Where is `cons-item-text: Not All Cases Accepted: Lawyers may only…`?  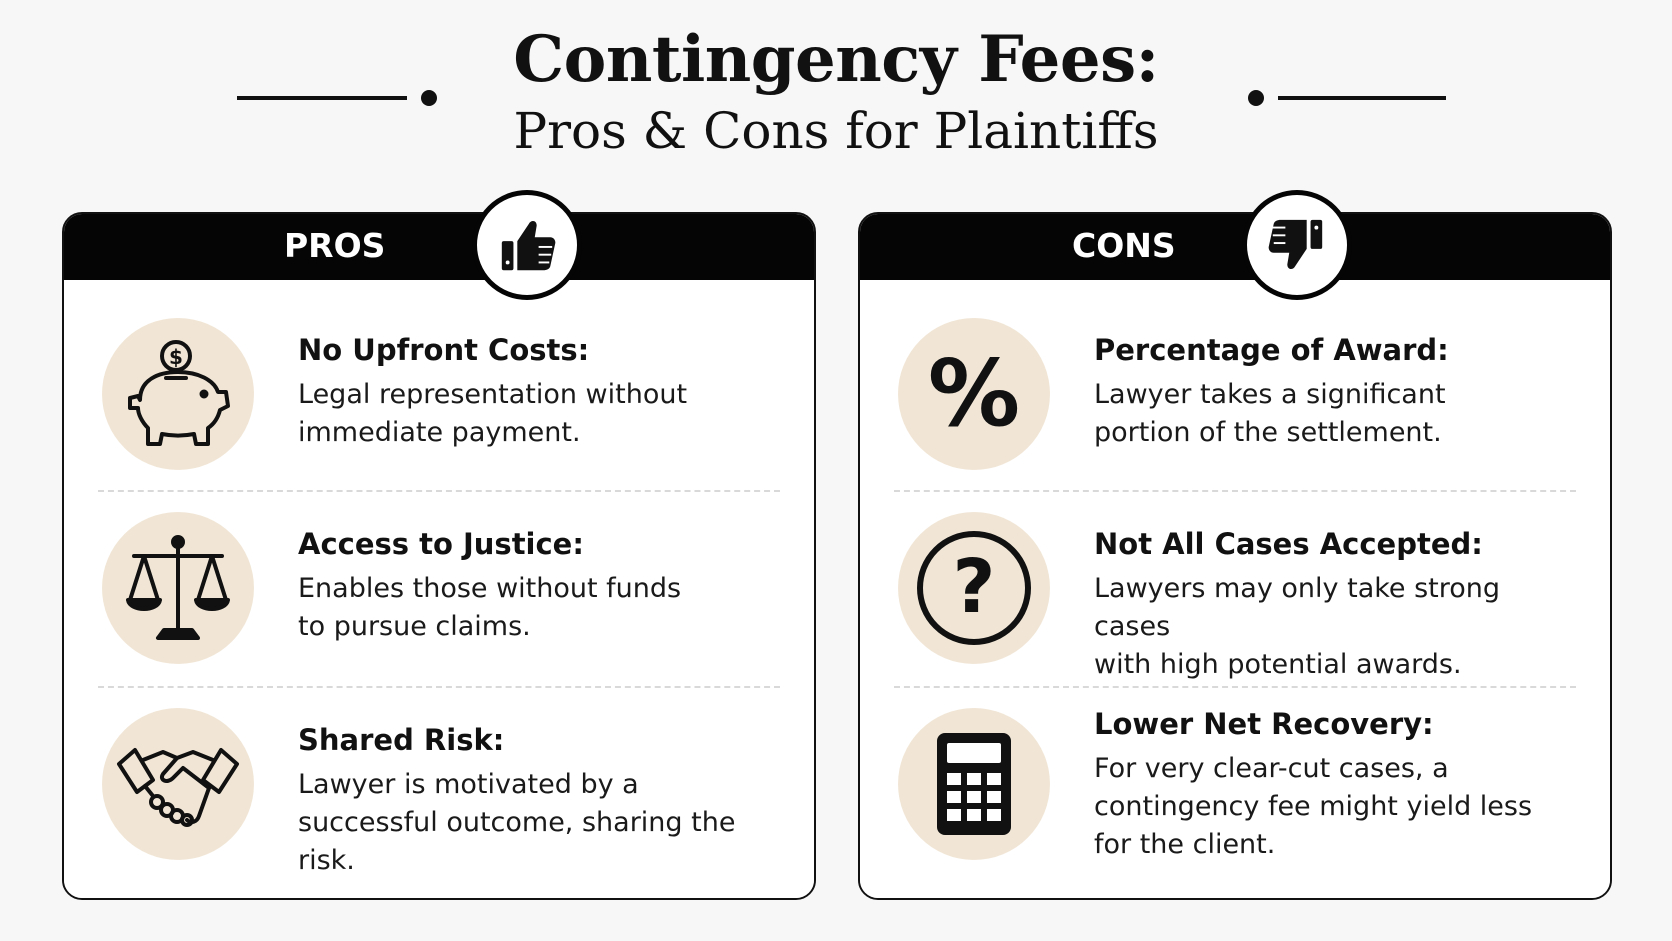
cons-item-text: Not All Cases Accepted: Lawyers may only… is located at coordinates (1339, 604).